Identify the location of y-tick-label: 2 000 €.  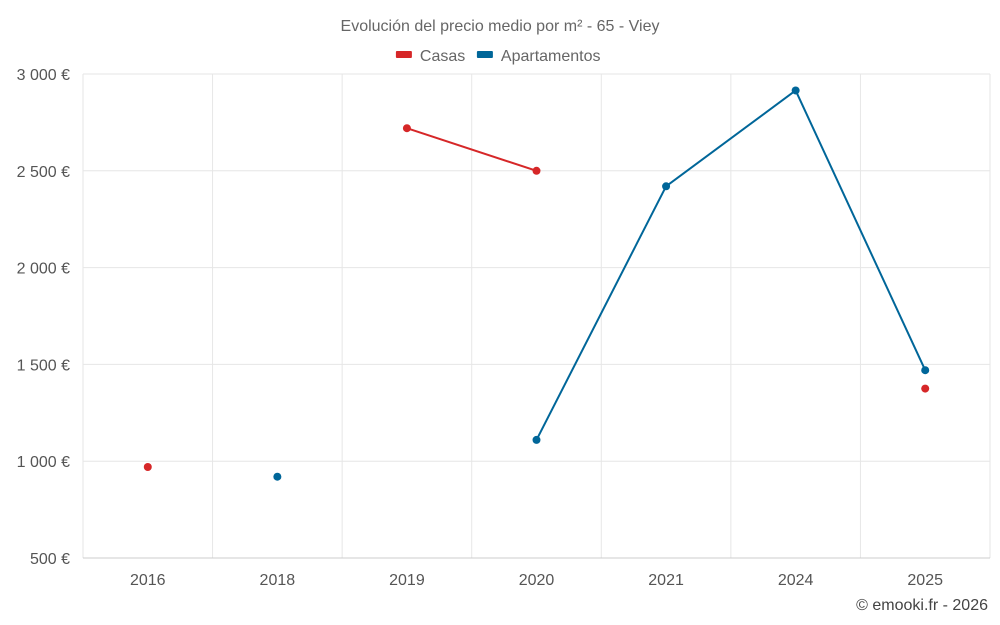
(43, 269).